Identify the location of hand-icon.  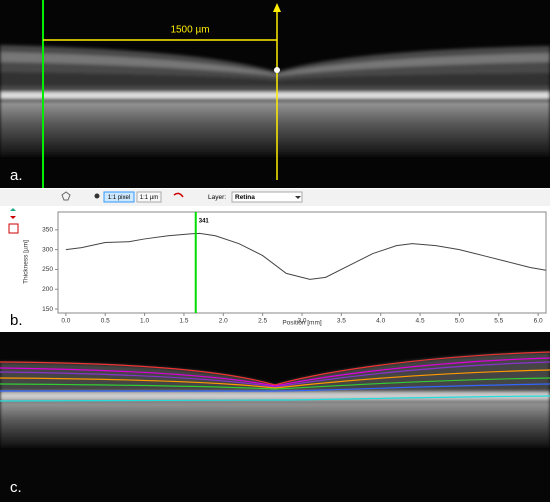
(66, 196).